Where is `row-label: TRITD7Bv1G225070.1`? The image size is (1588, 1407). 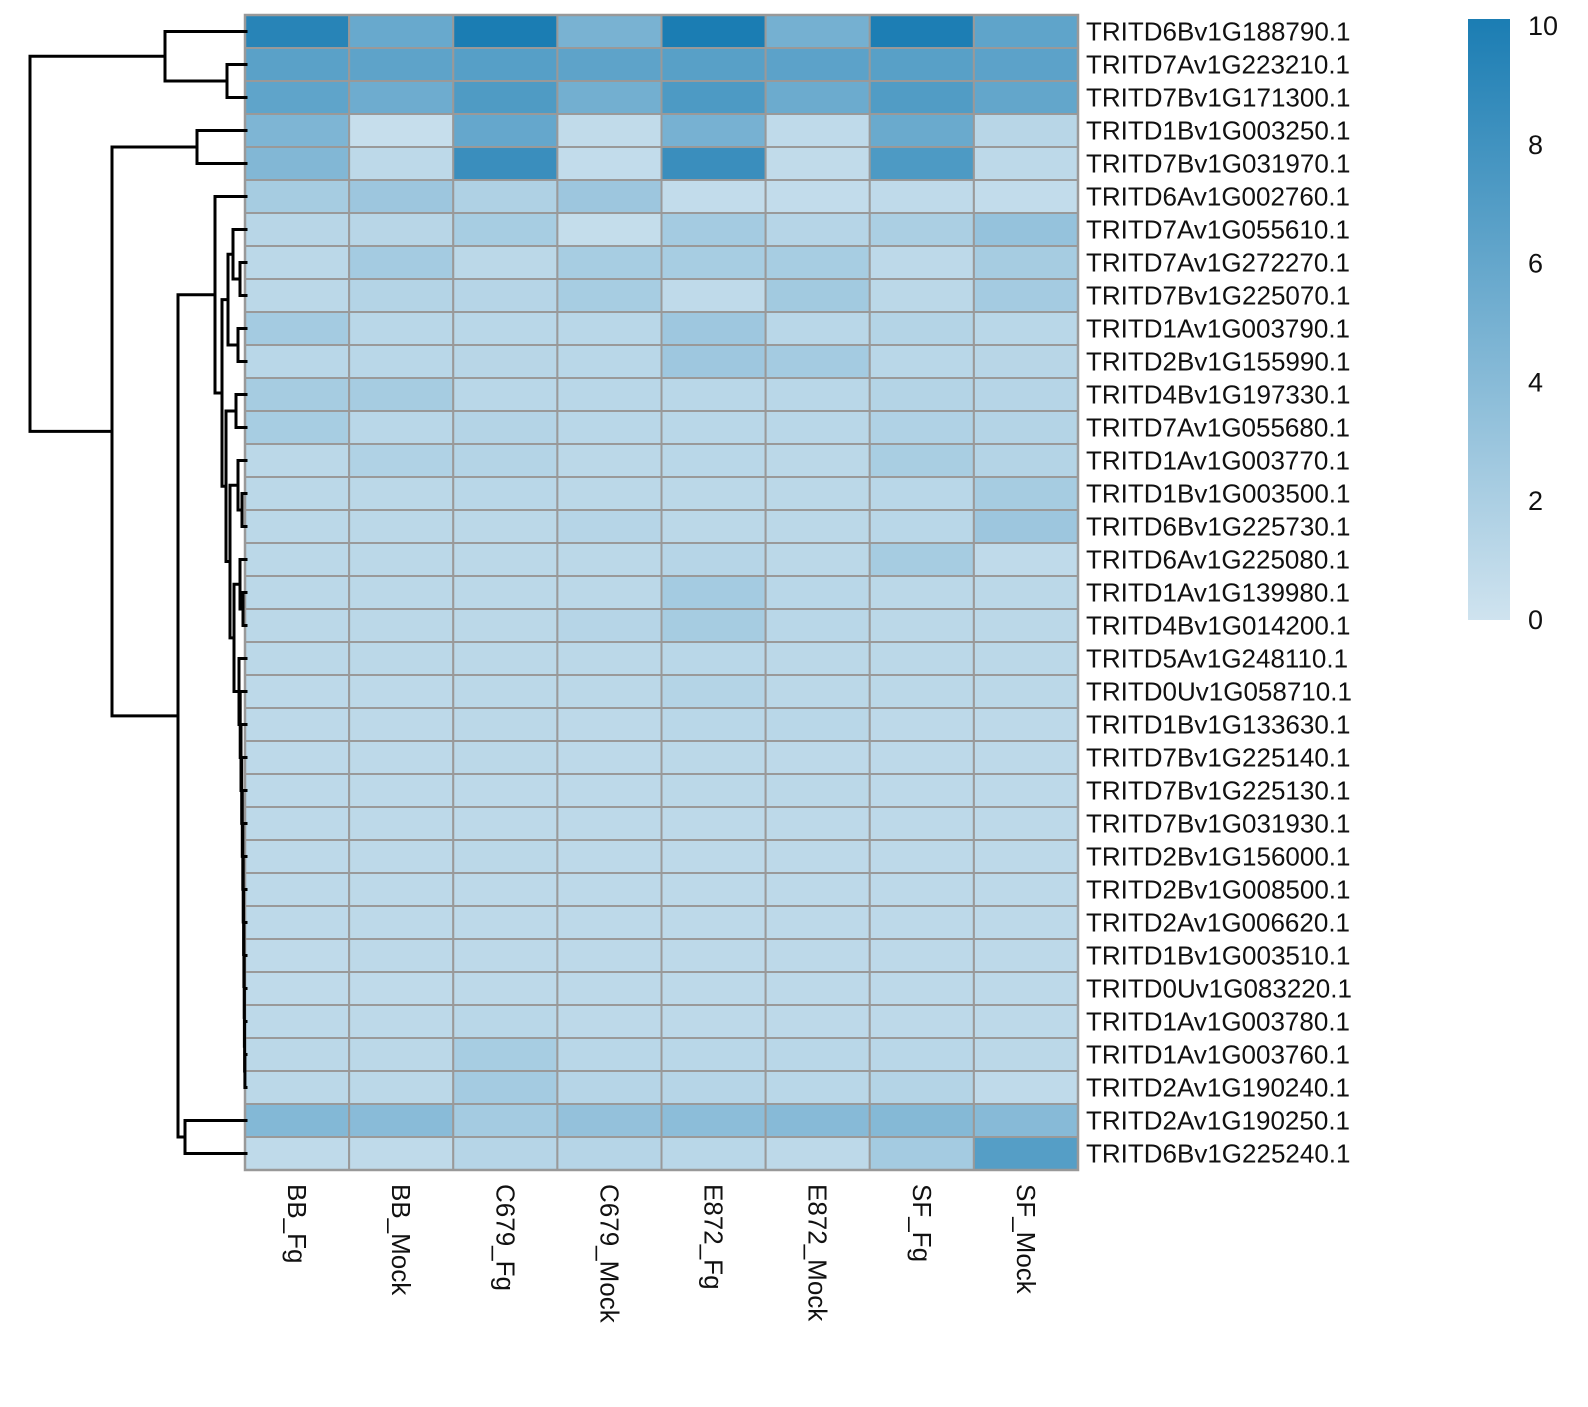 row-label: TRITD7Bv1G225070.1 is located at coordinates (1218, 296).